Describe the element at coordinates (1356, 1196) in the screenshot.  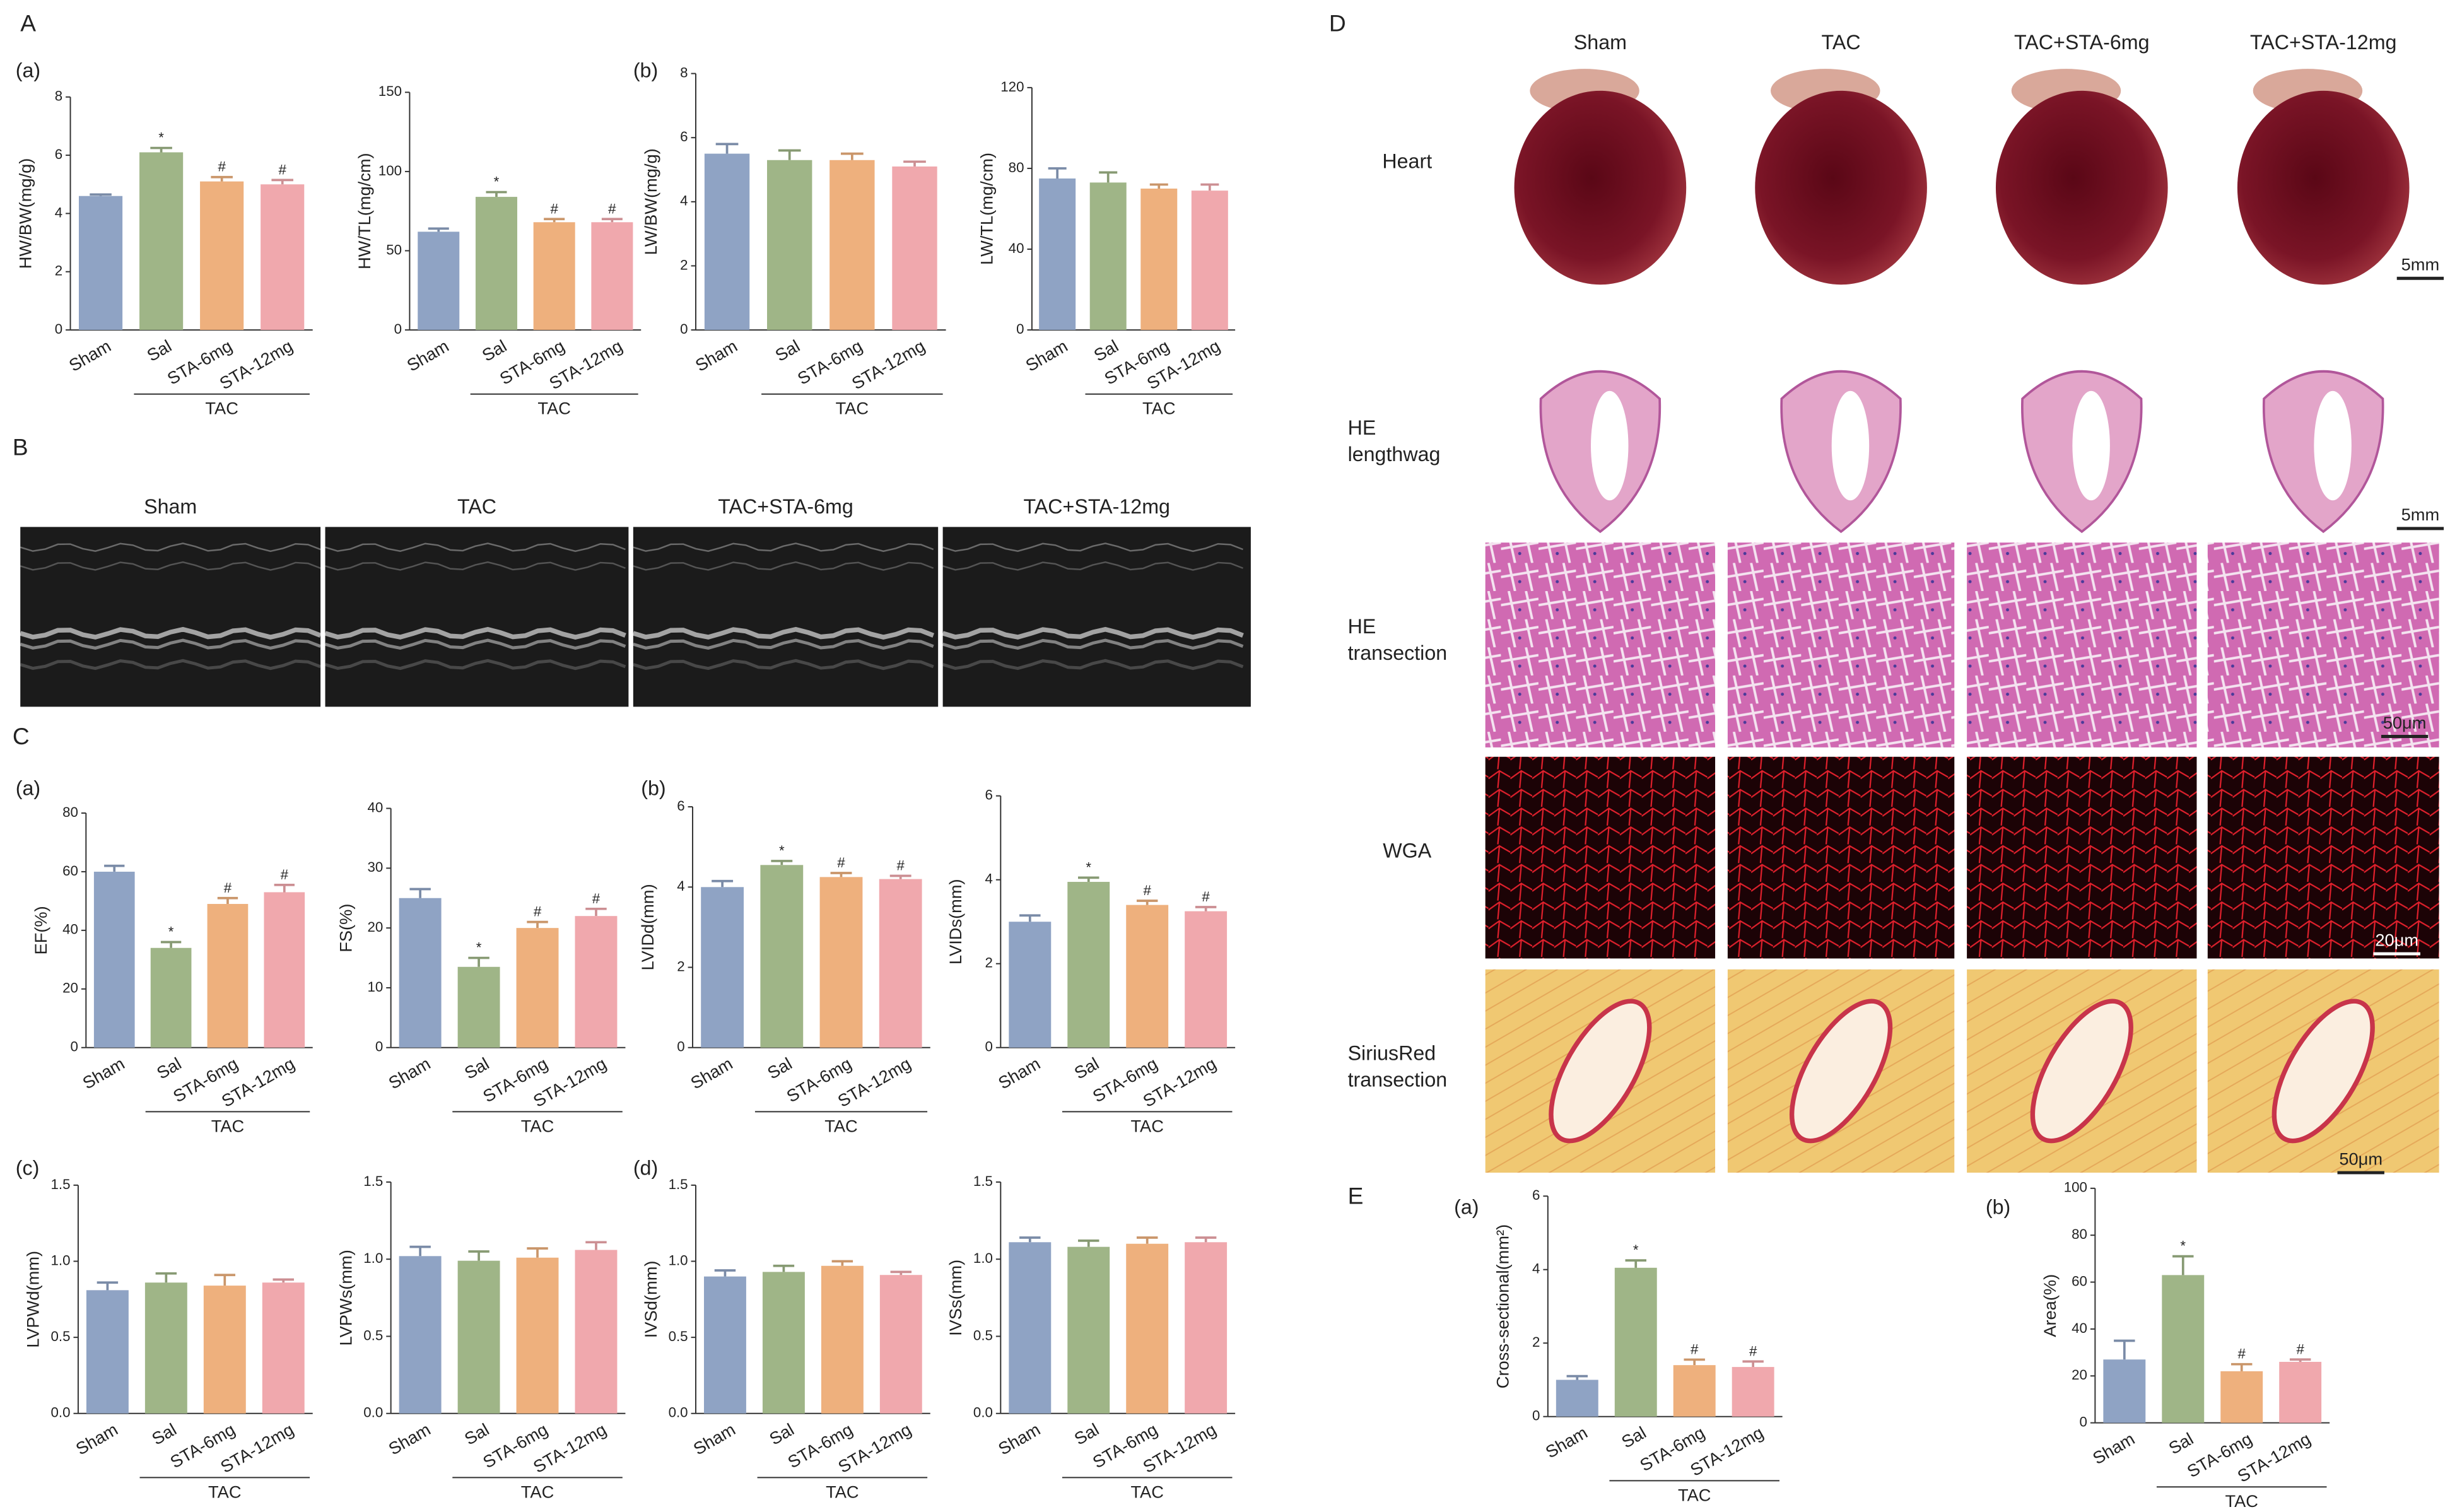
I see `panel-label: E` at that location.